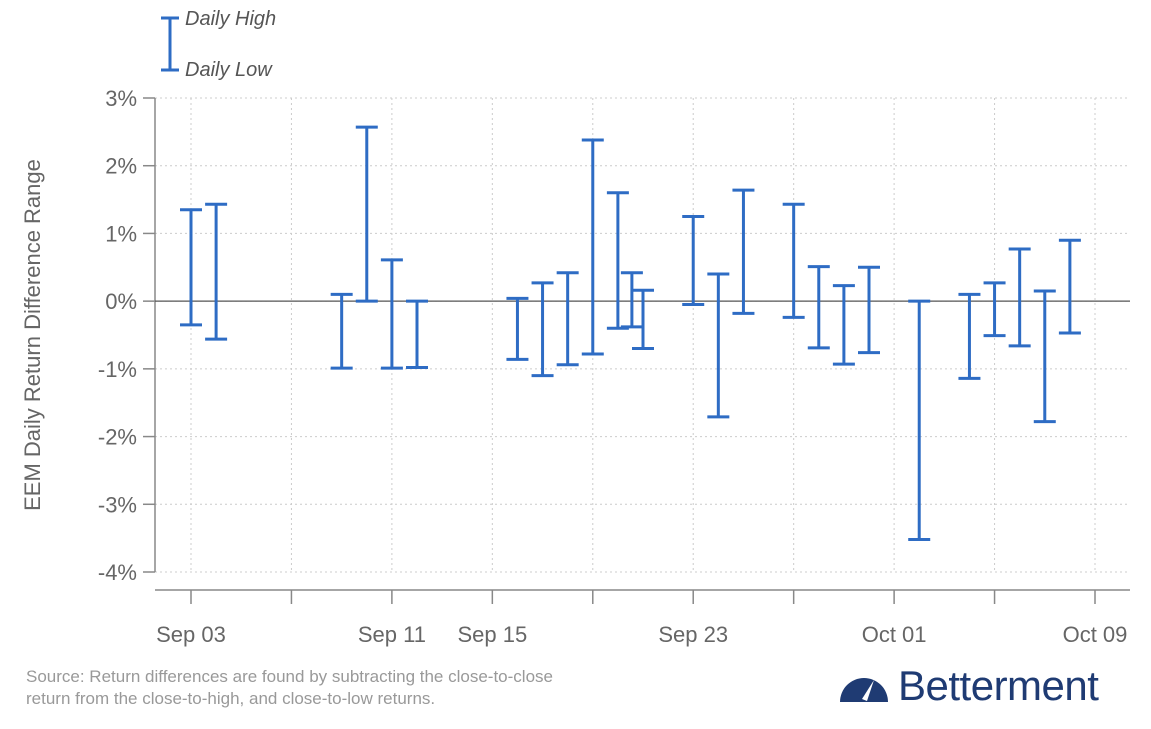 The height and width of the screenshot is (729, 1151). Describe the element at coordinates (121, 98) in the screenshot. I see `y-tick-label: 3%` at that location.